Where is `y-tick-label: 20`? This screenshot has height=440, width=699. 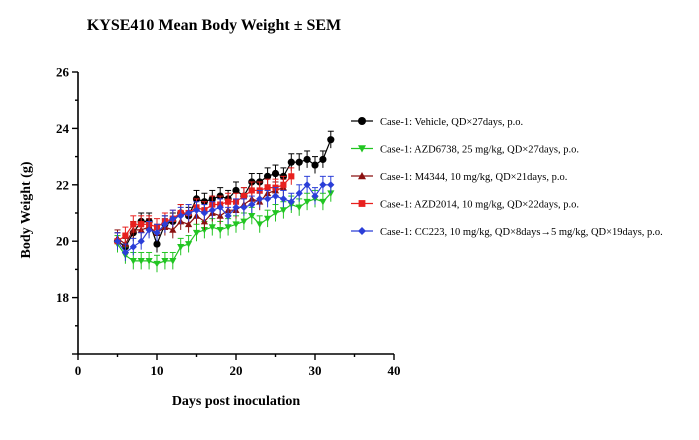
y-tick-label: 20 is located at coordinates (62, 241).